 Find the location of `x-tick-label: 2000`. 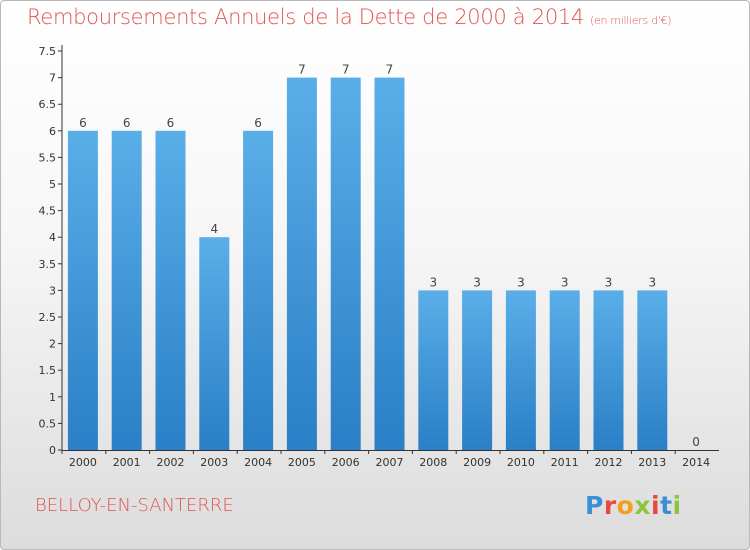

x-tick-label: 2000 is located at coordinates (83, 462).